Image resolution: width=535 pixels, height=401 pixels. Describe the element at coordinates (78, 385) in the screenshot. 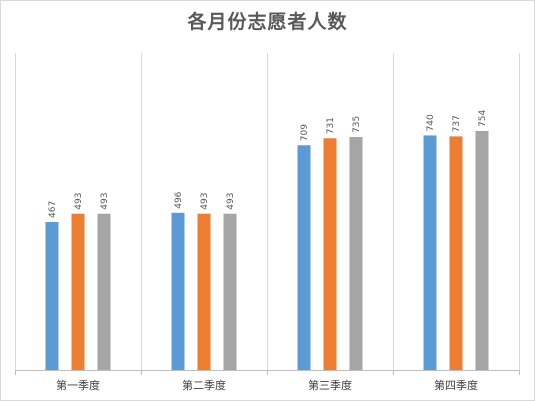

I see `x-tick-label: 第一季度` at that location.